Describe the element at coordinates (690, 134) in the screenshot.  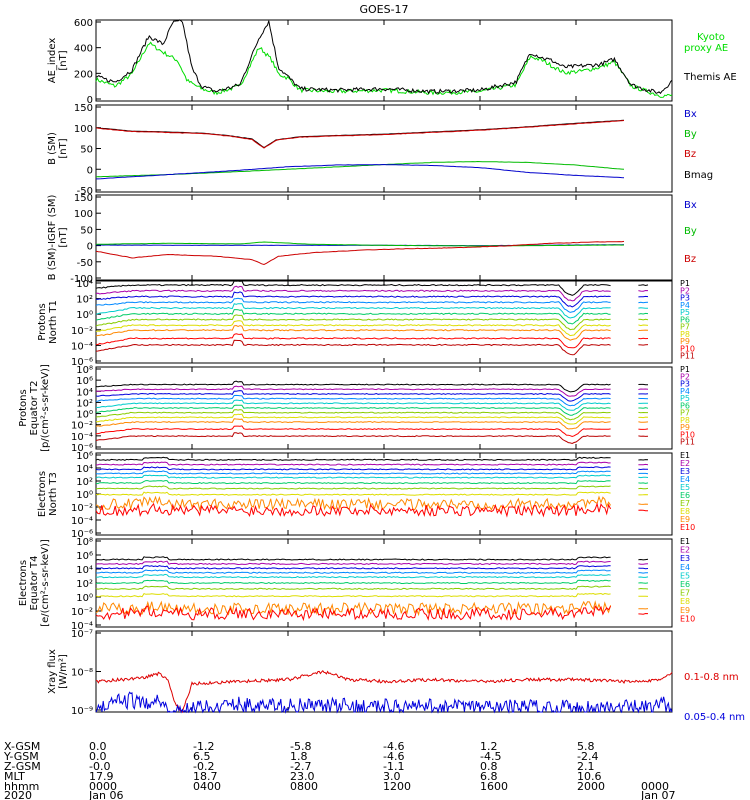
I see `legend-entry: By` at that location.